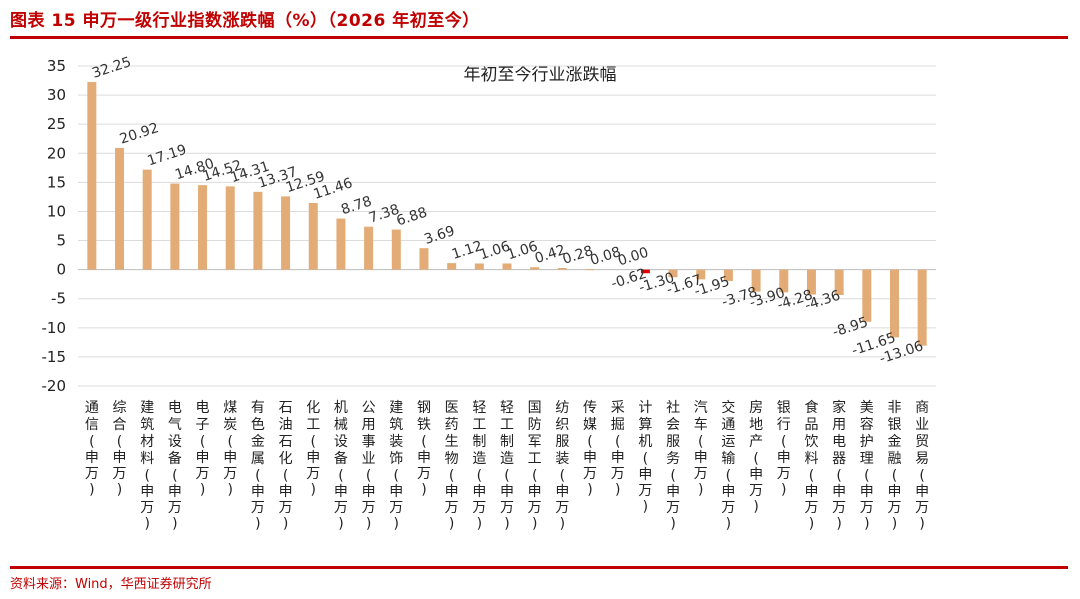 Image resolution: width=1080 pixels, height=599 pixels. Describe the element at coordinates (645, 457) in the screenshot. I see `category-label: 计算机(申万)` at that location.